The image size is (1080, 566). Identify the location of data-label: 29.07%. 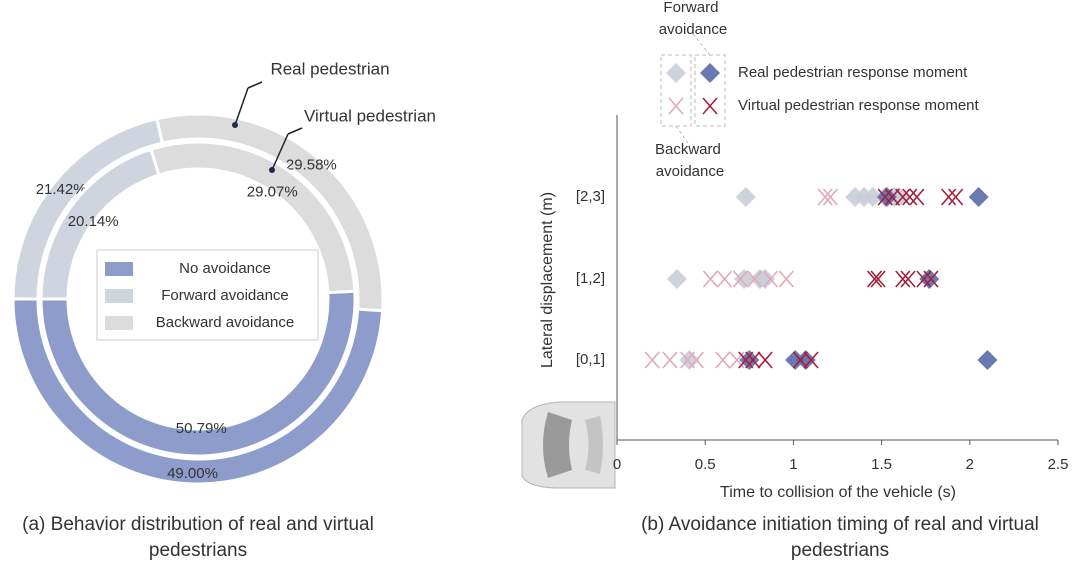
(272, 191).